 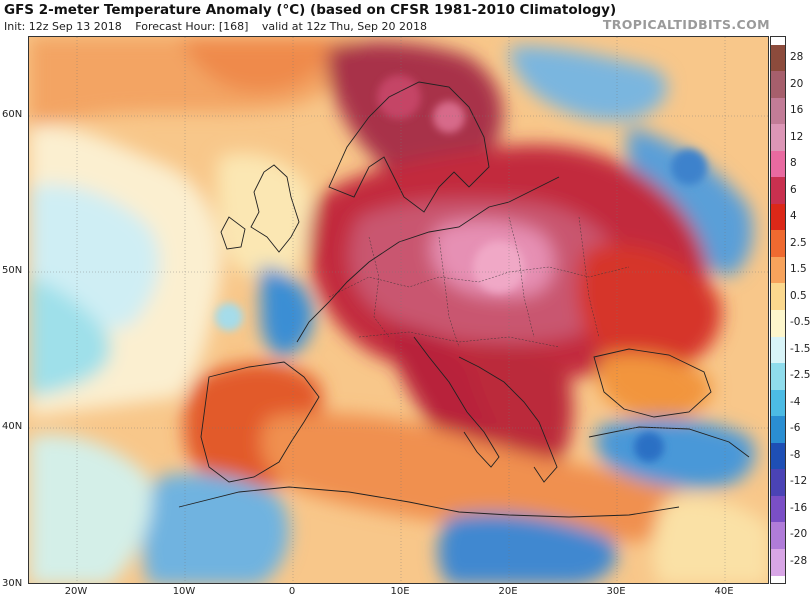 What do you see at coordinates (793, 163) in the screenshot?
I see `colorbar-label: 8` at bounding box center [793, 163].